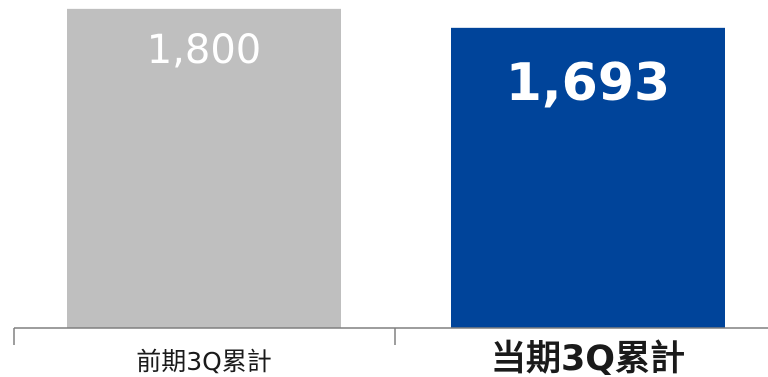  Describe the element at coordinates (204, 361) in the screenshot. I see `category-label-1: 前期3Q累計` at that location.